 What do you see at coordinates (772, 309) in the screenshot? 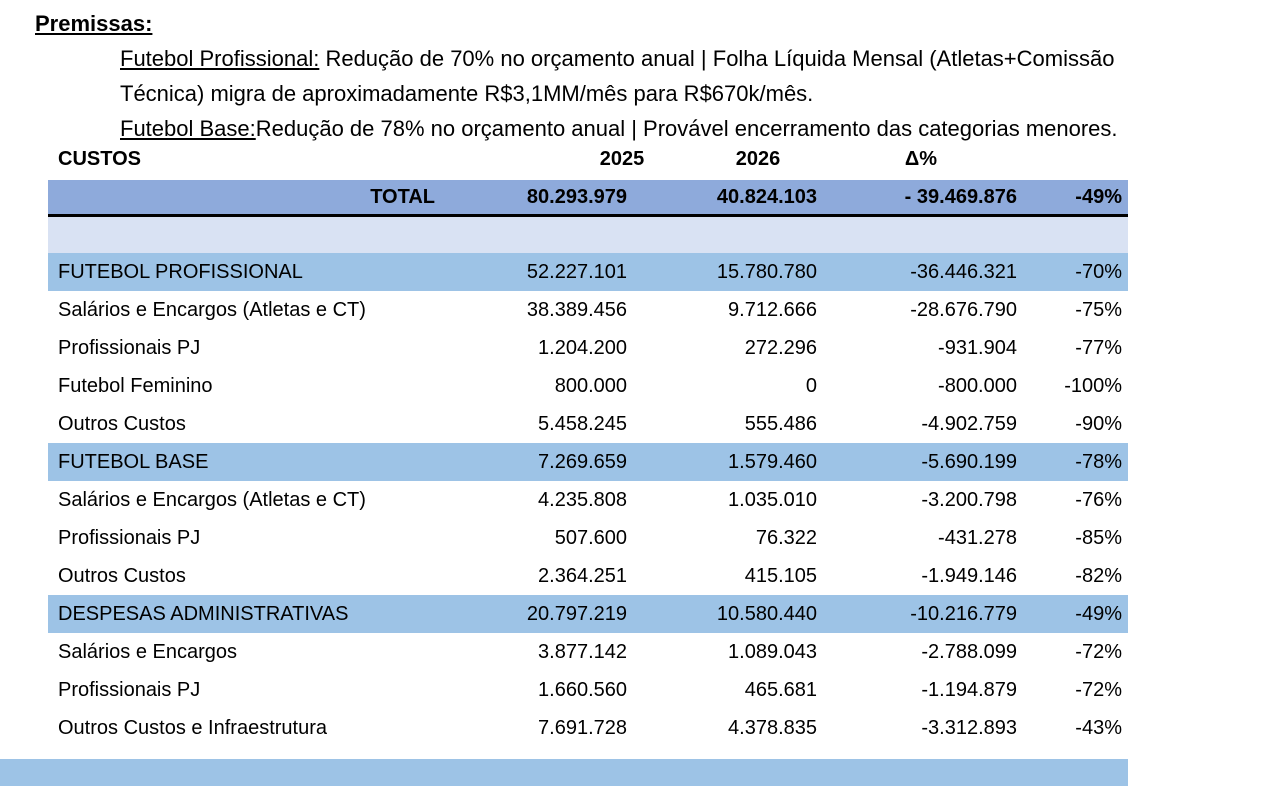
I see `cell-2026: 9.712.666` at bounding box center [772, 309].